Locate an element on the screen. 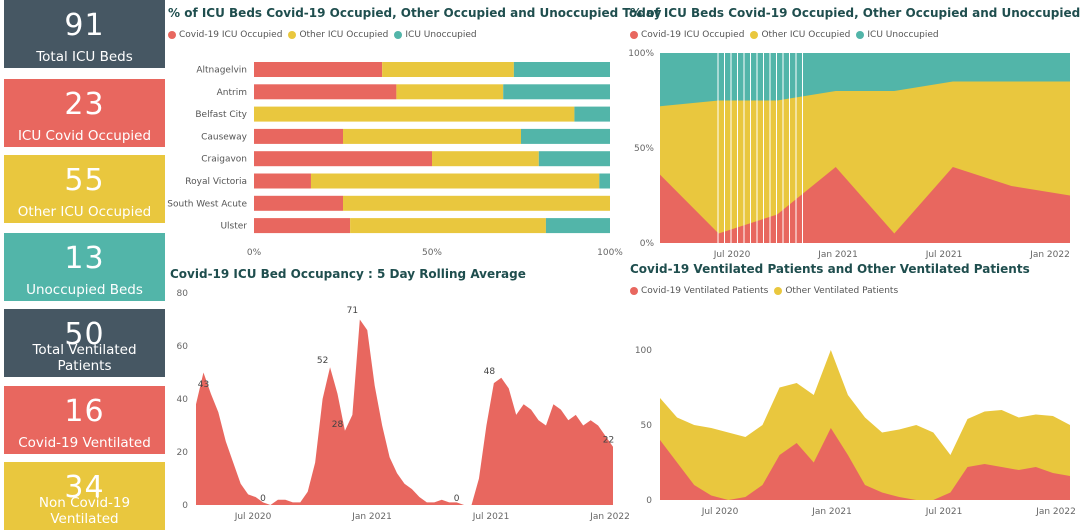  y-tick-label: 100 is located at coordinates (643, 351).